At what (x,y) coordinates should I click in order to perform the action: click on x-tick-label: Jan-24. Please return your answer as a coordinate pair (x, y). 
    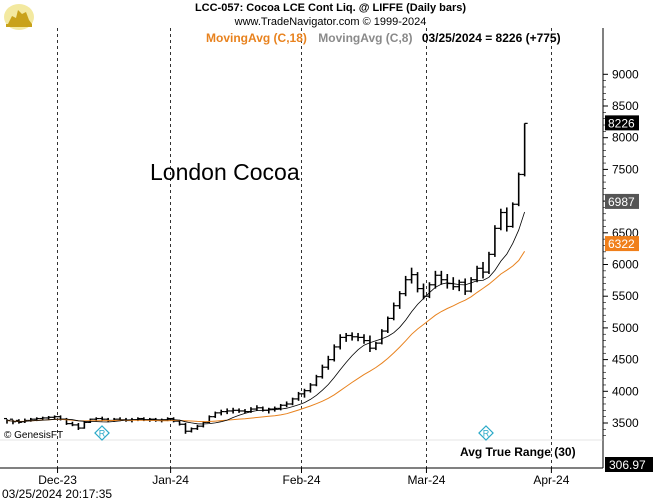
    Looking at the image, I should click on (170, 480).